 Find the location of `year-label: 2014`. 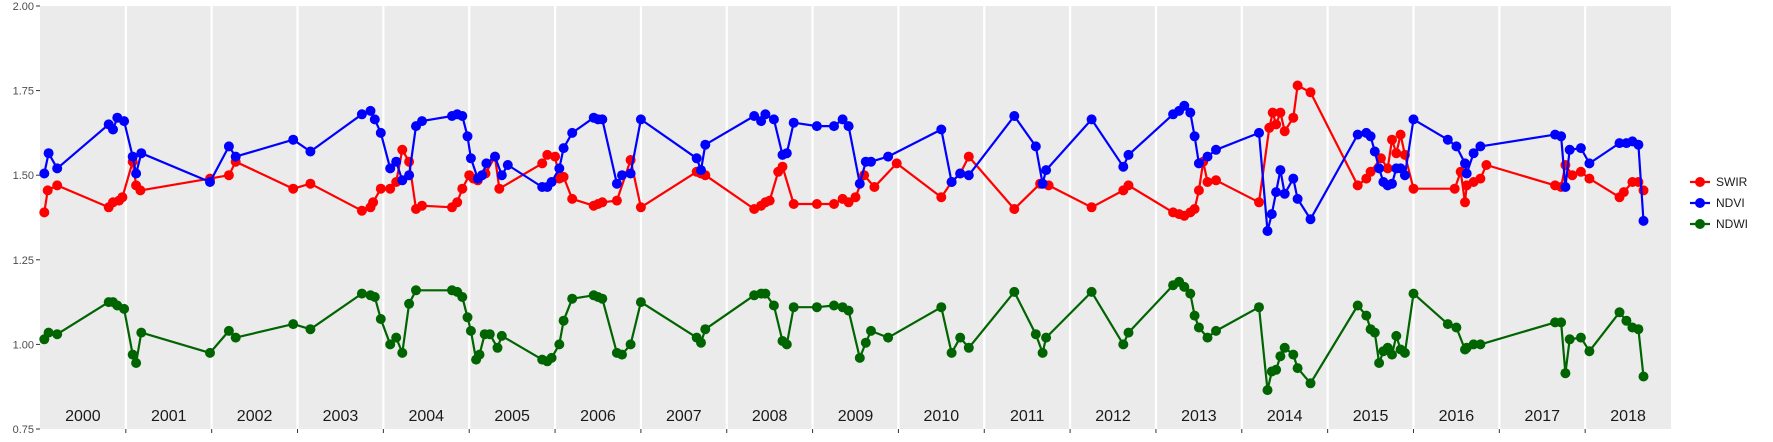

year-label: 2014 is located at coordinates (1285, 416).